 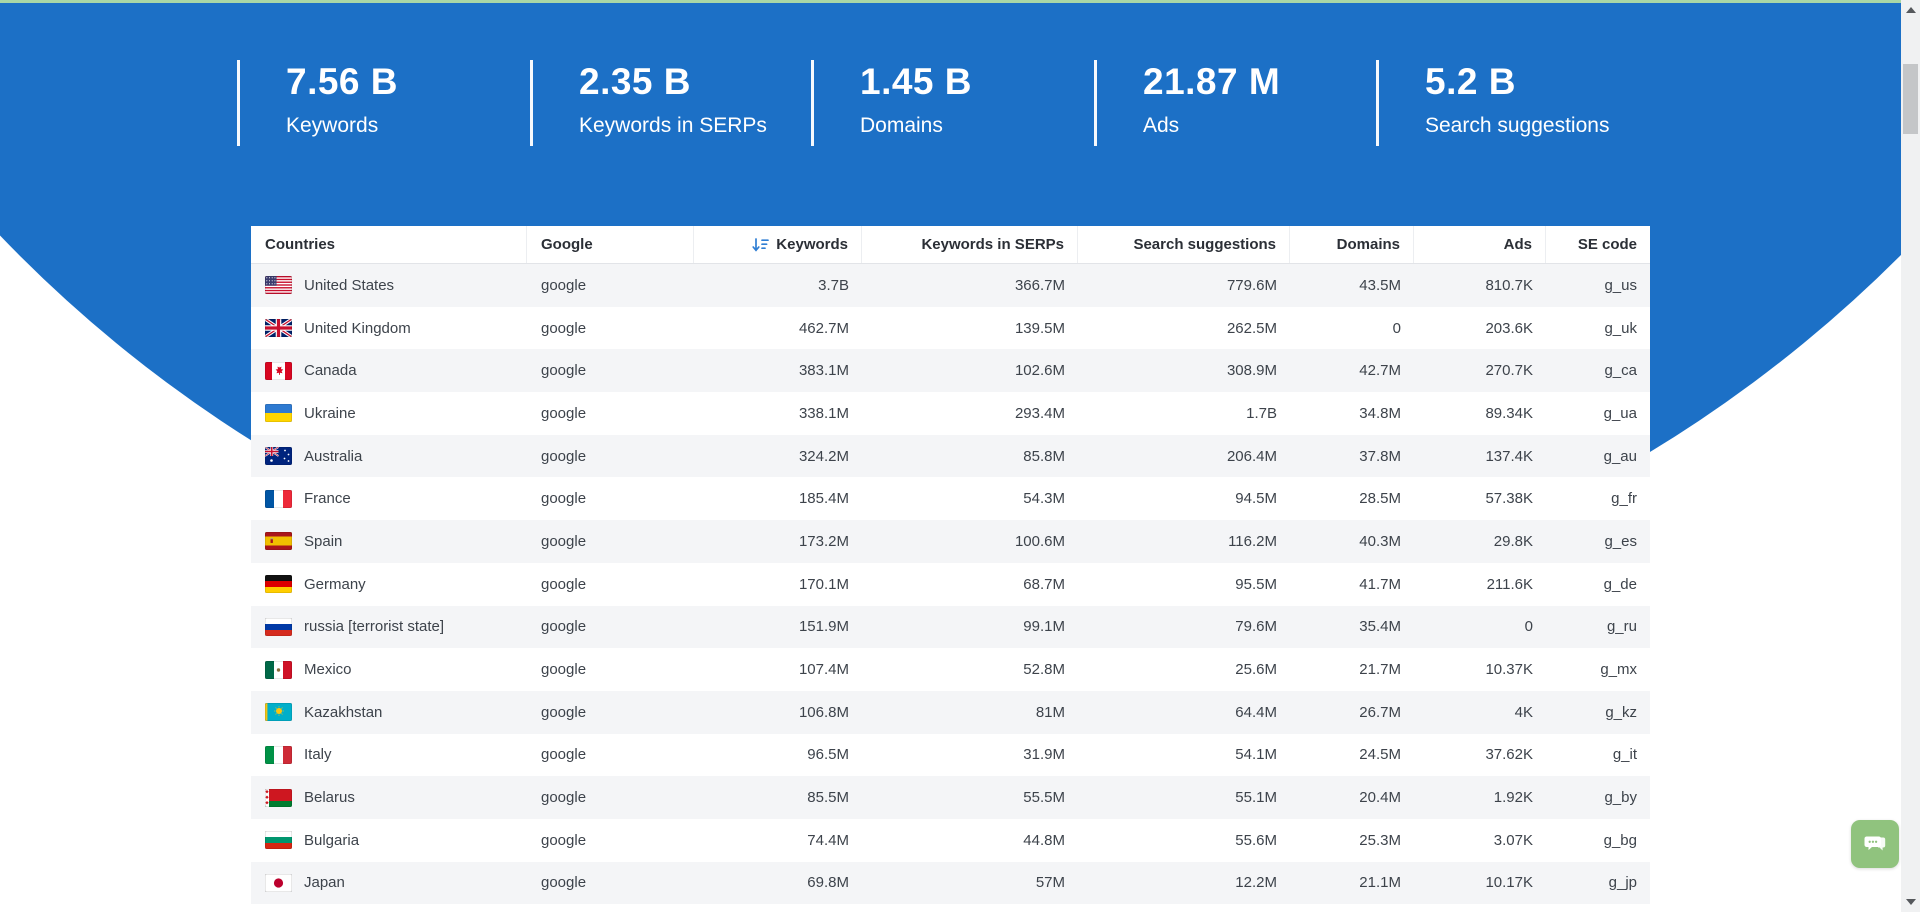 I want to click on ads-cell: 211.6K, so click(x=1509, y=584).